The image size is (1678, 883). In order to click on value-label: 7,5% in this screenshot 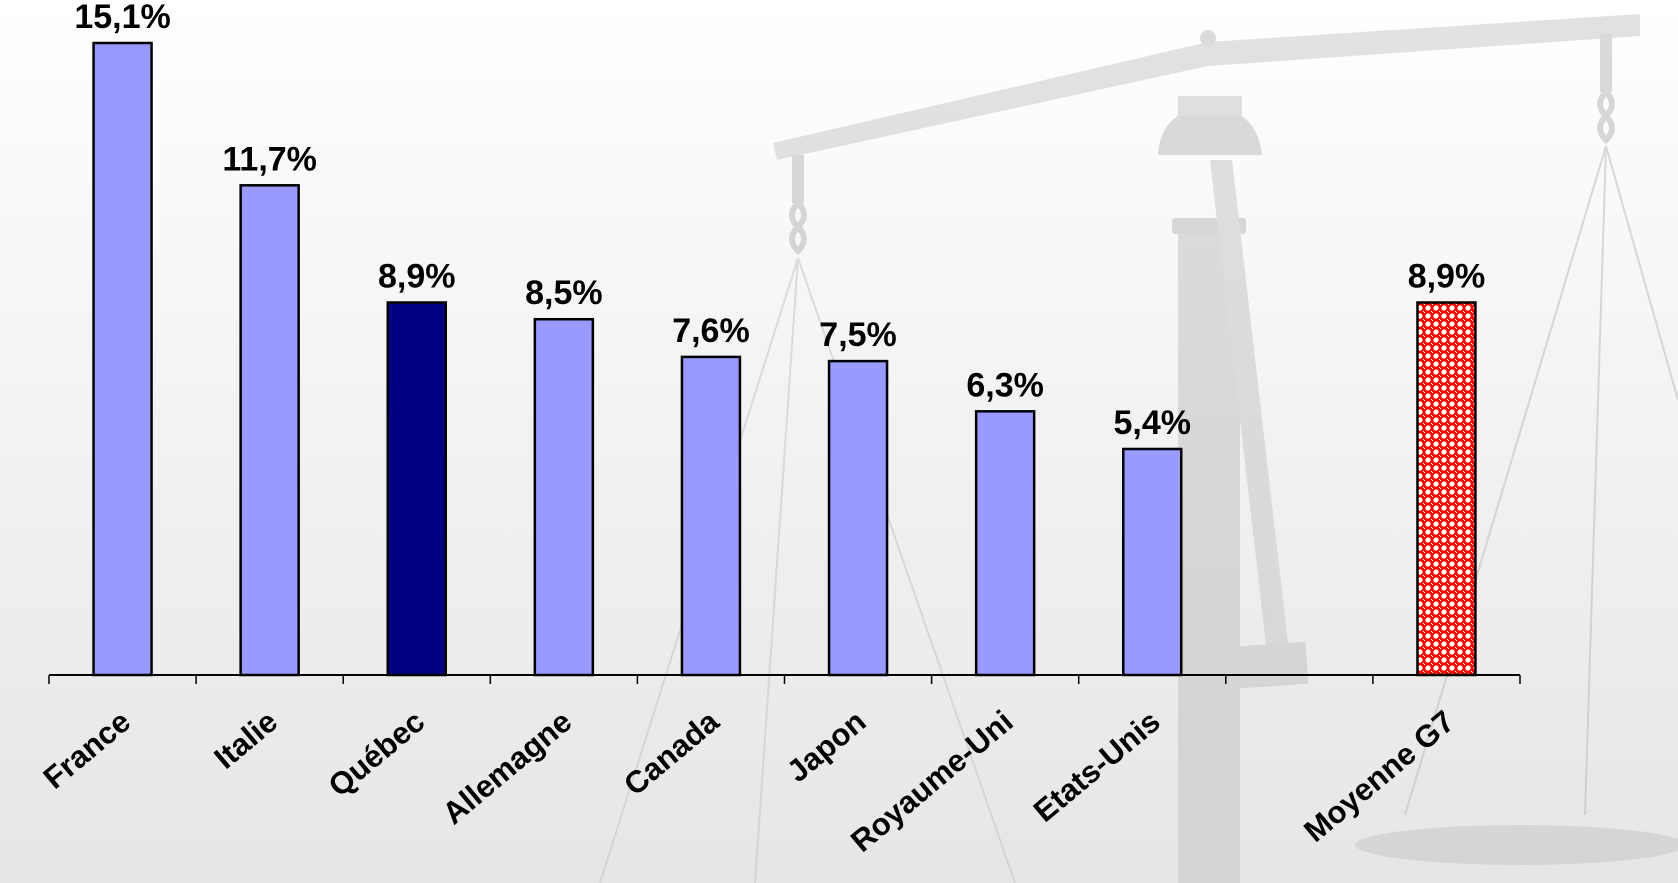, I will do `click(858, 335)`.